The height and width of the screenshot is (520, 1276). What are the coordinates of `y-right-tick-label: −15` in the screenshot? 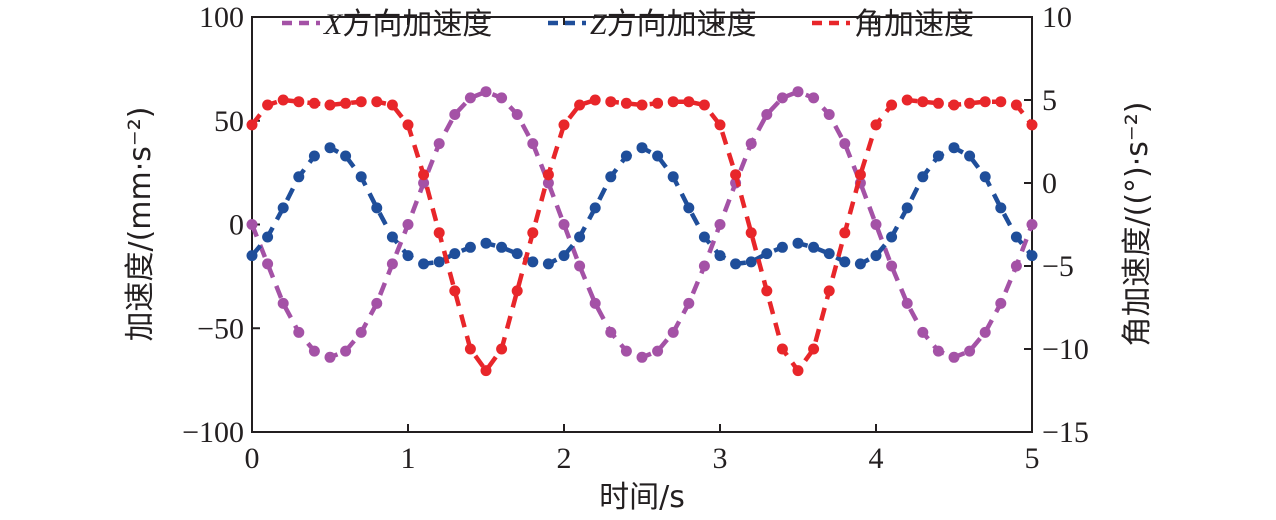 It's located at (1065, 432).